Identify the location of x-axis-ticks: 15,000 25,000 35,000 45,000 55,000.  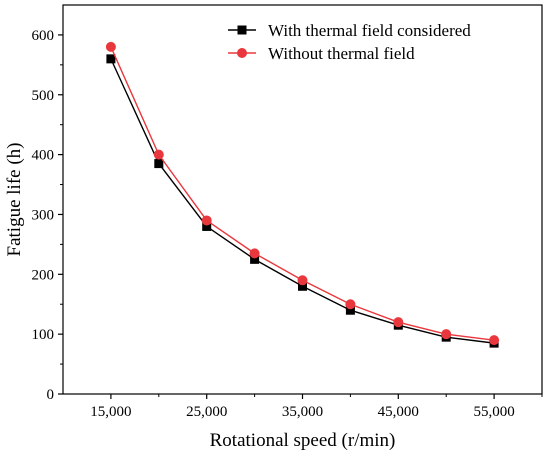
(316, 407).